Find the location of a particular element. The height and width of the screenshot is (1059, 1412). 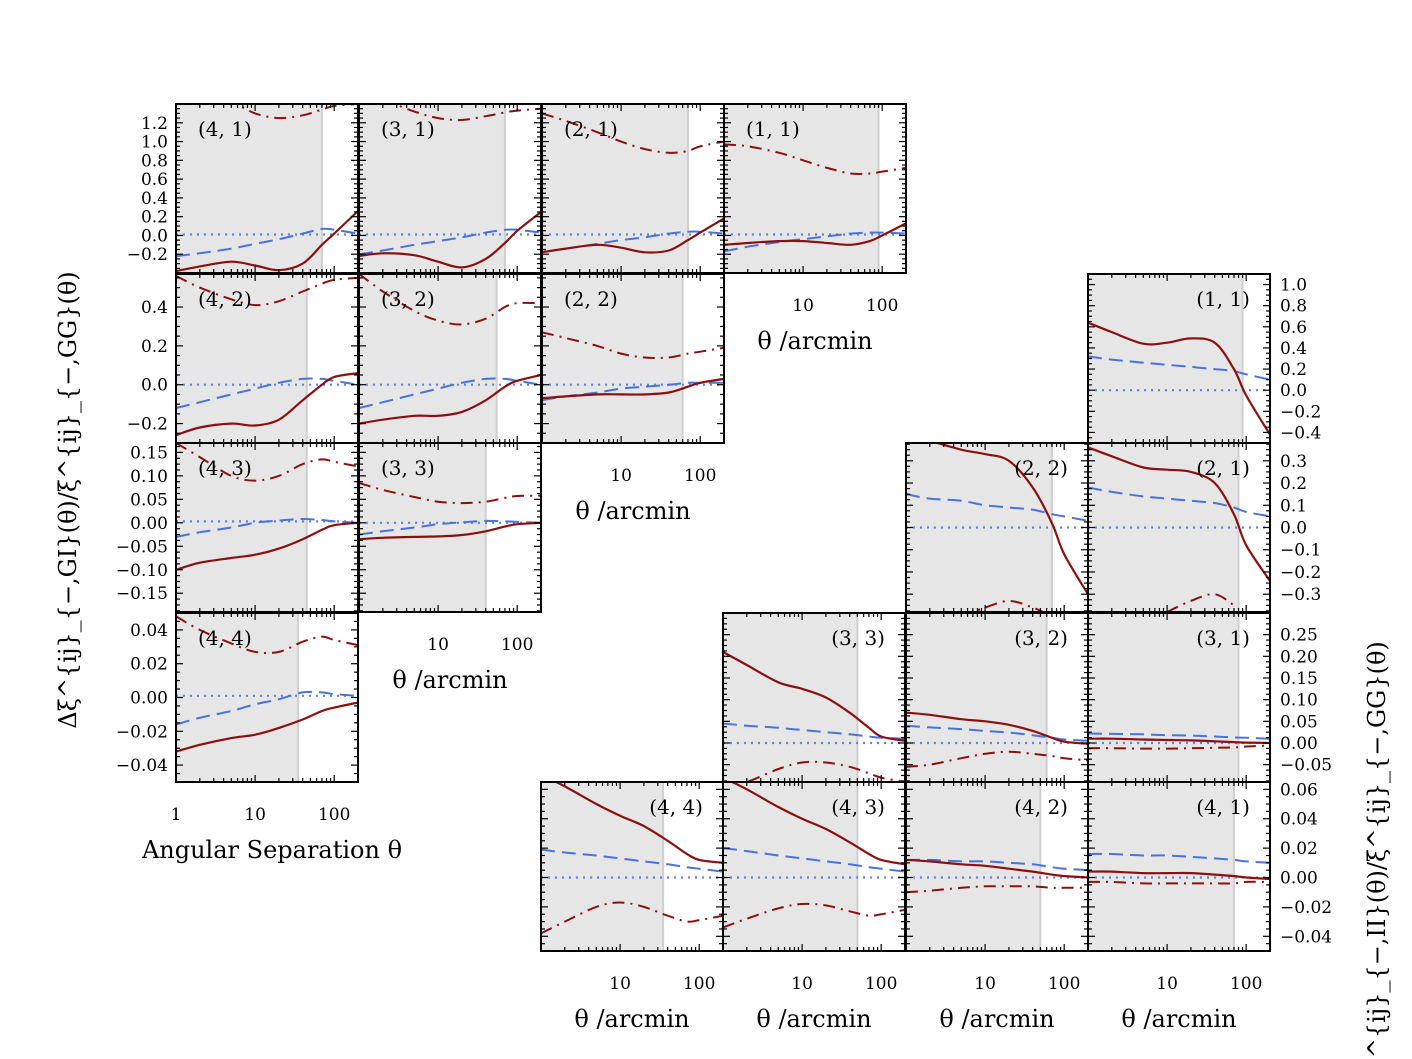

y-tick-label: 0.25 is located at coordinates (1299, 636).